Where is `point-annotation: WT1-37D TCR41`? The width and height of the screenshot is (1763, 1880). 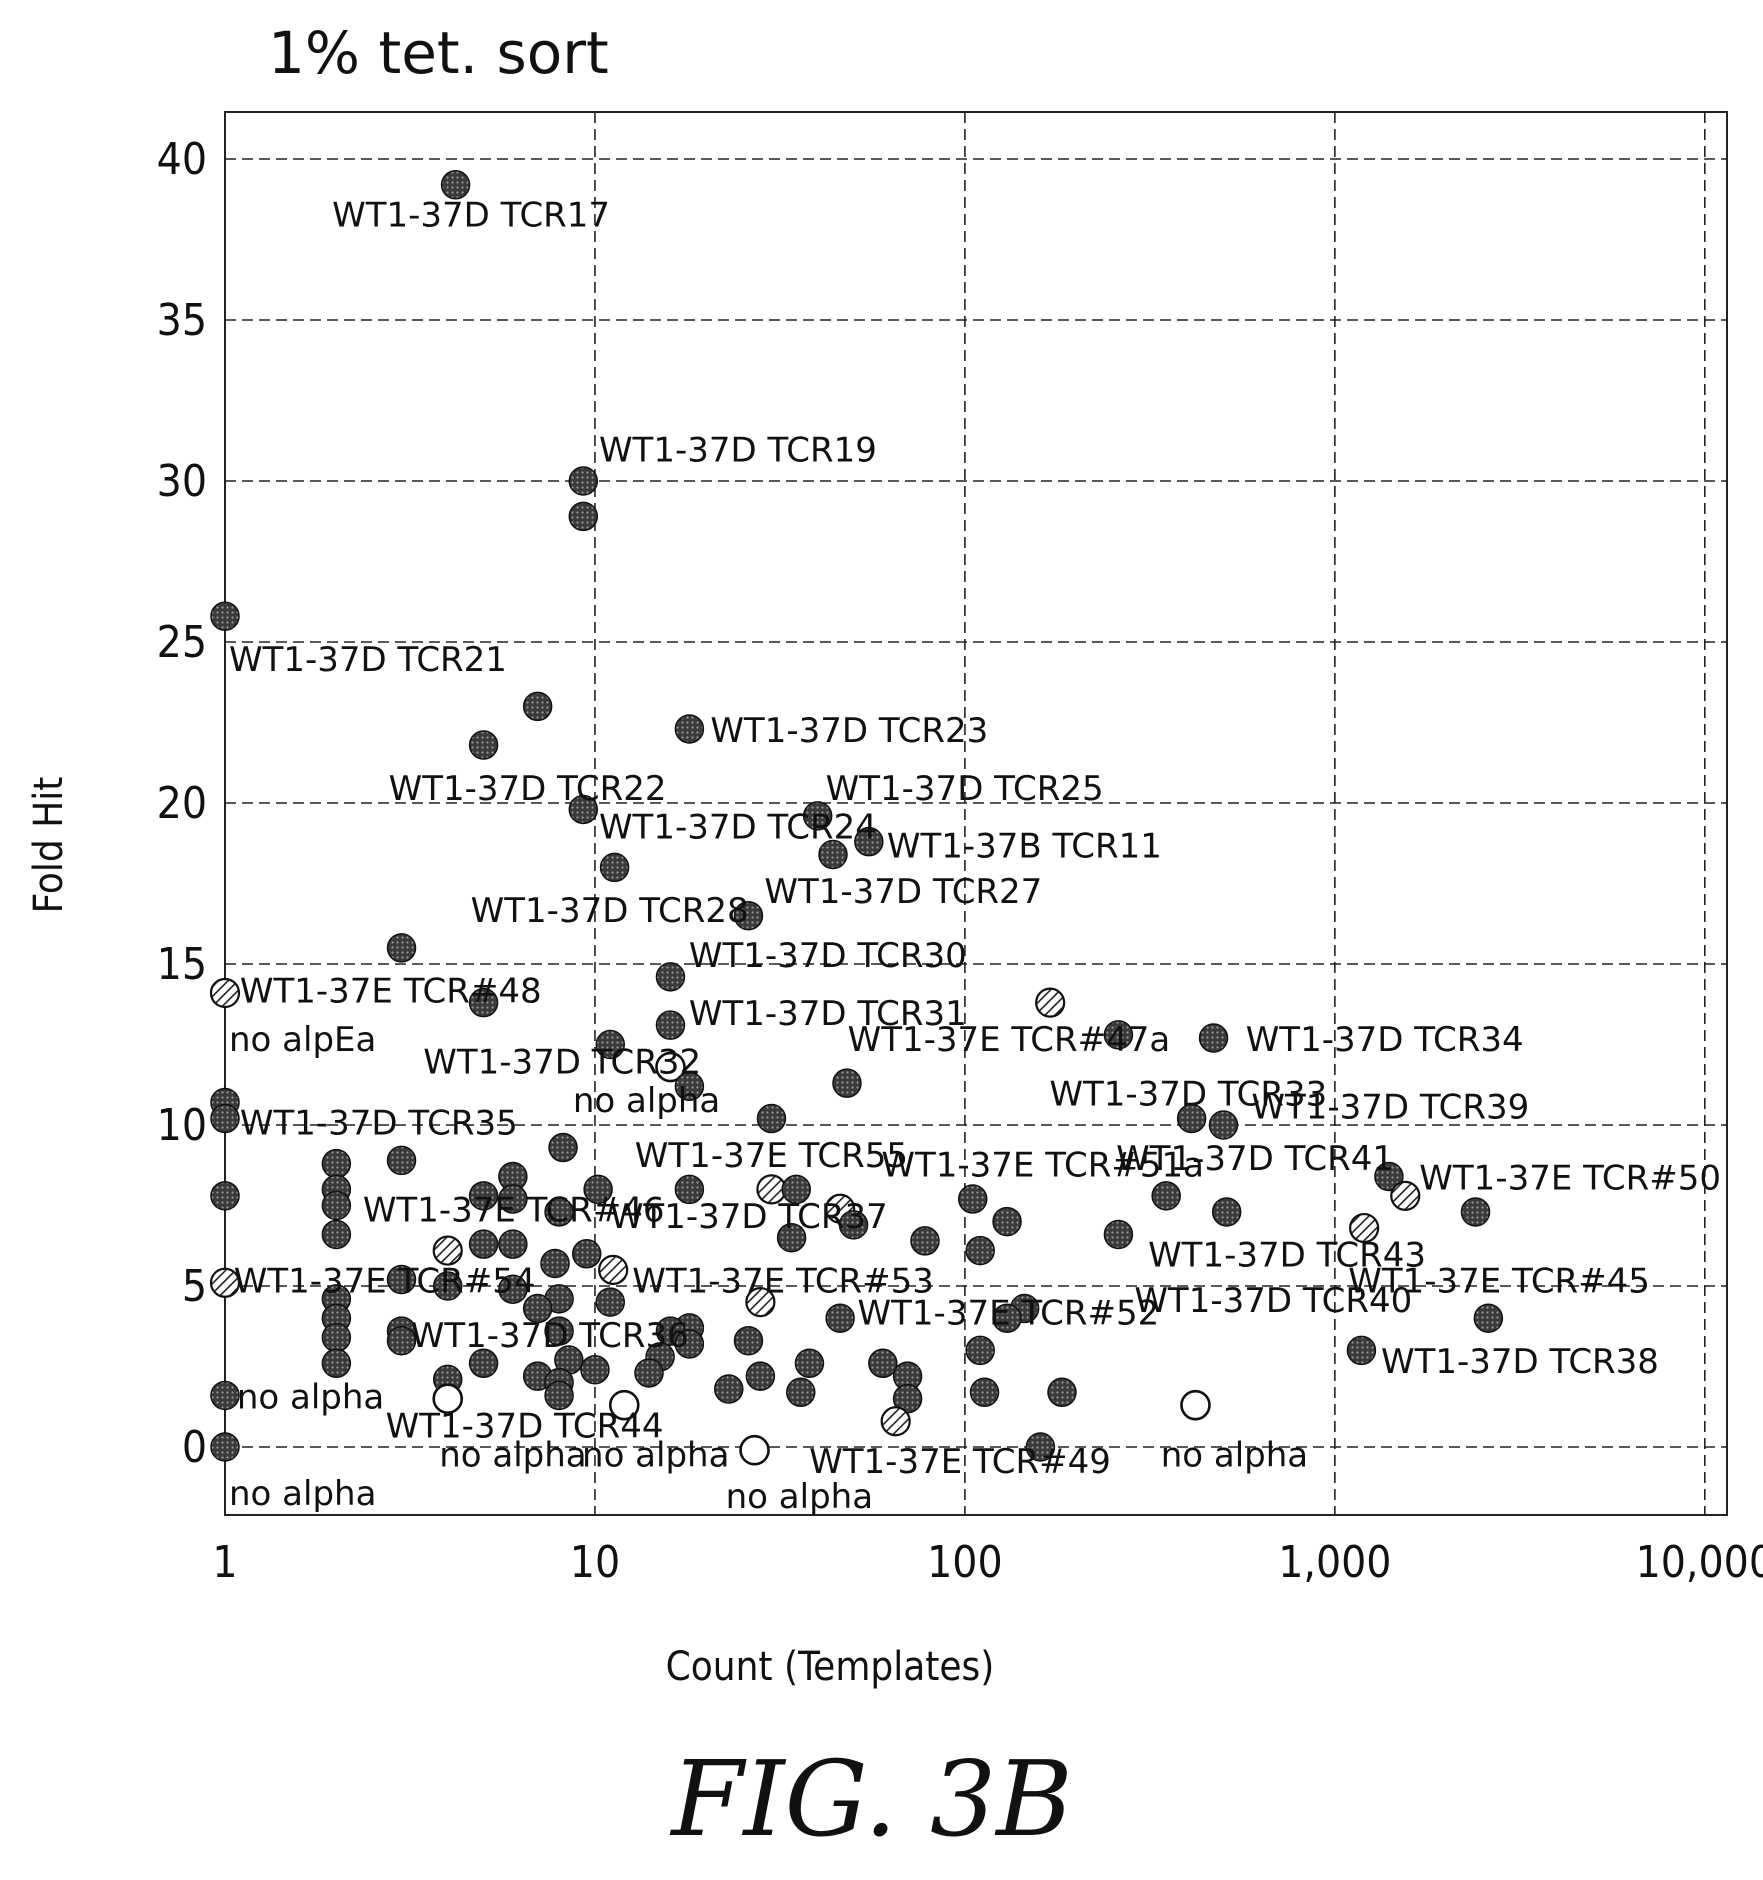 point-annotation: WT1-37D TCR41 is located at coordinates (1255, 1159).